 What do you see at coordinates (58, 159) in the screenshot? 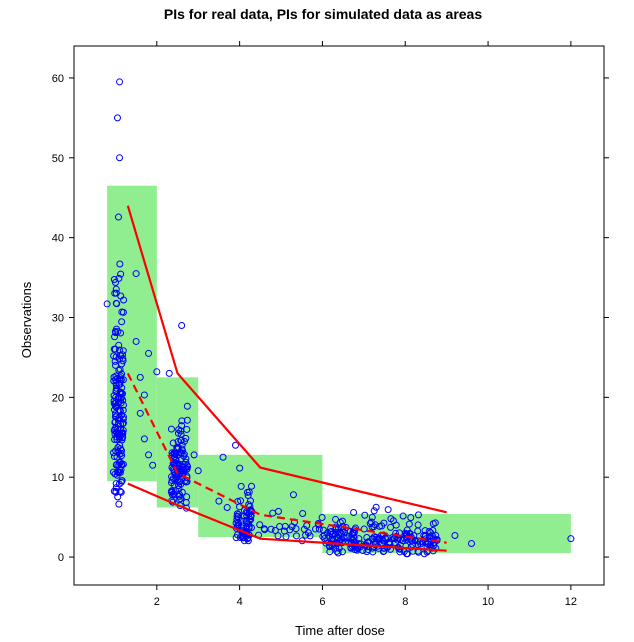
I see `y-tick-label: 50` at bounding box center [58, 159].